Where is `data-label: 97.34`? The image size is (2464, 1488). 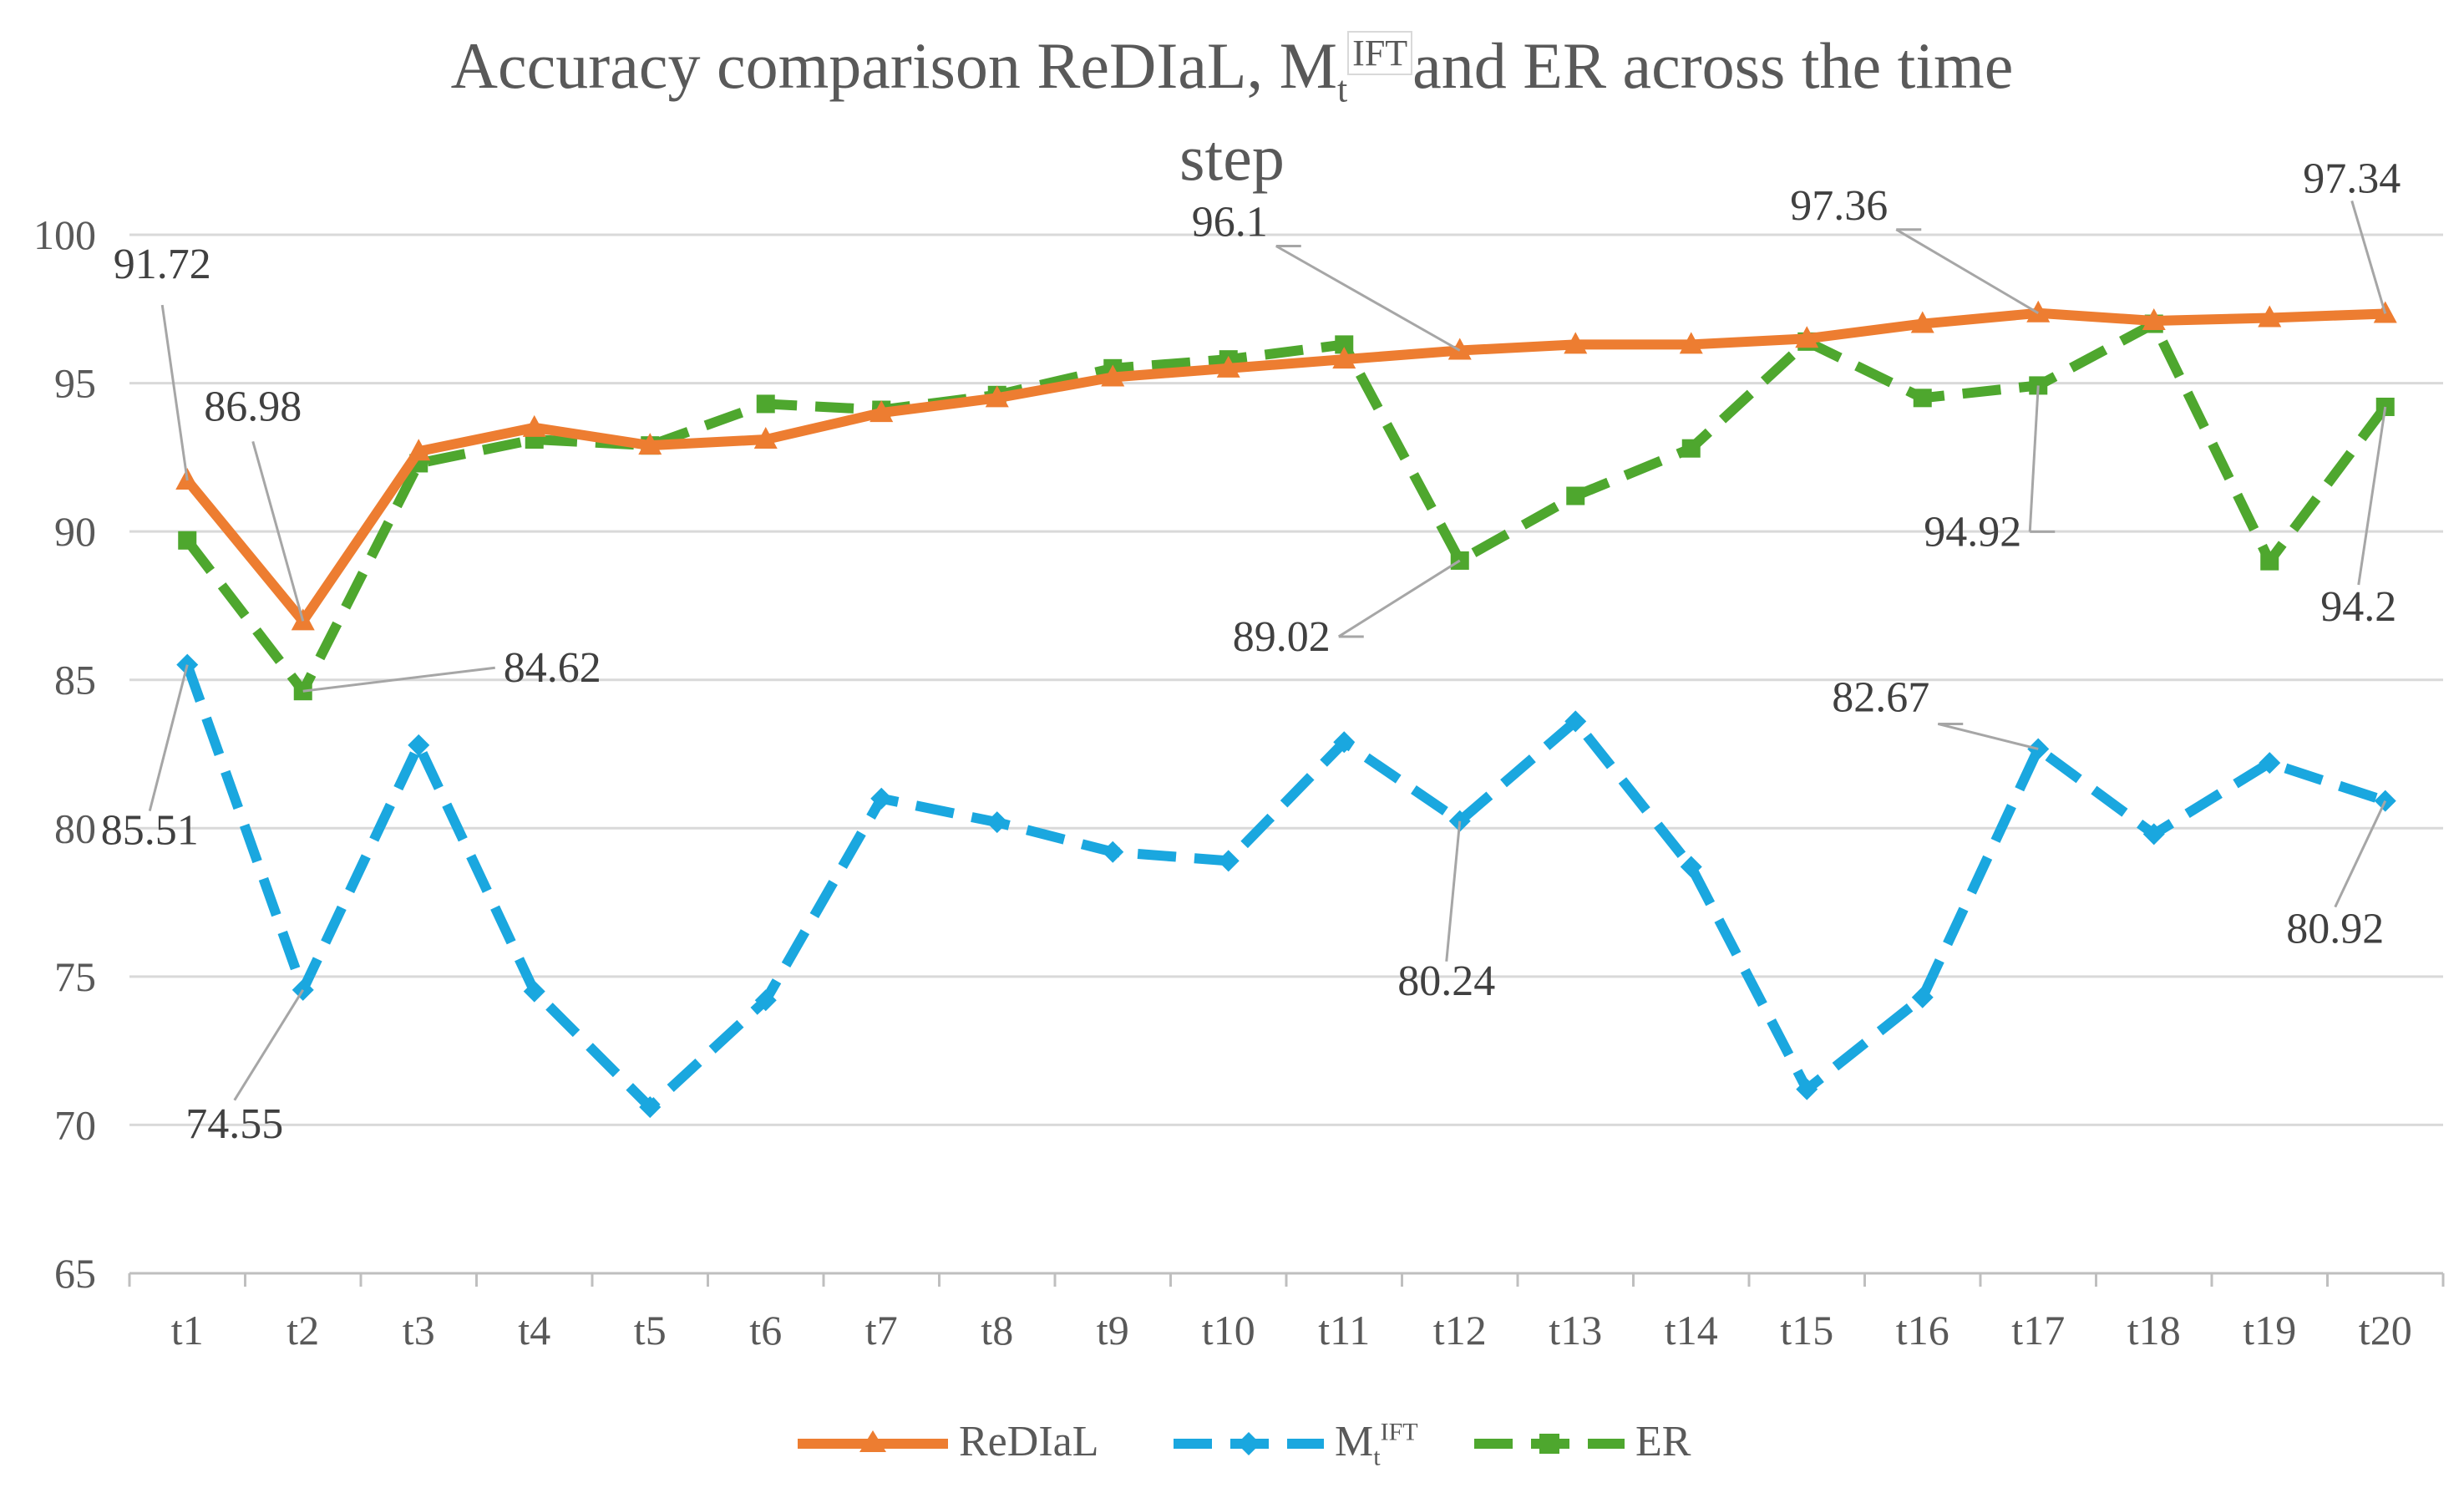
data-label: 97.34 is located at coordinates (2352, 179).